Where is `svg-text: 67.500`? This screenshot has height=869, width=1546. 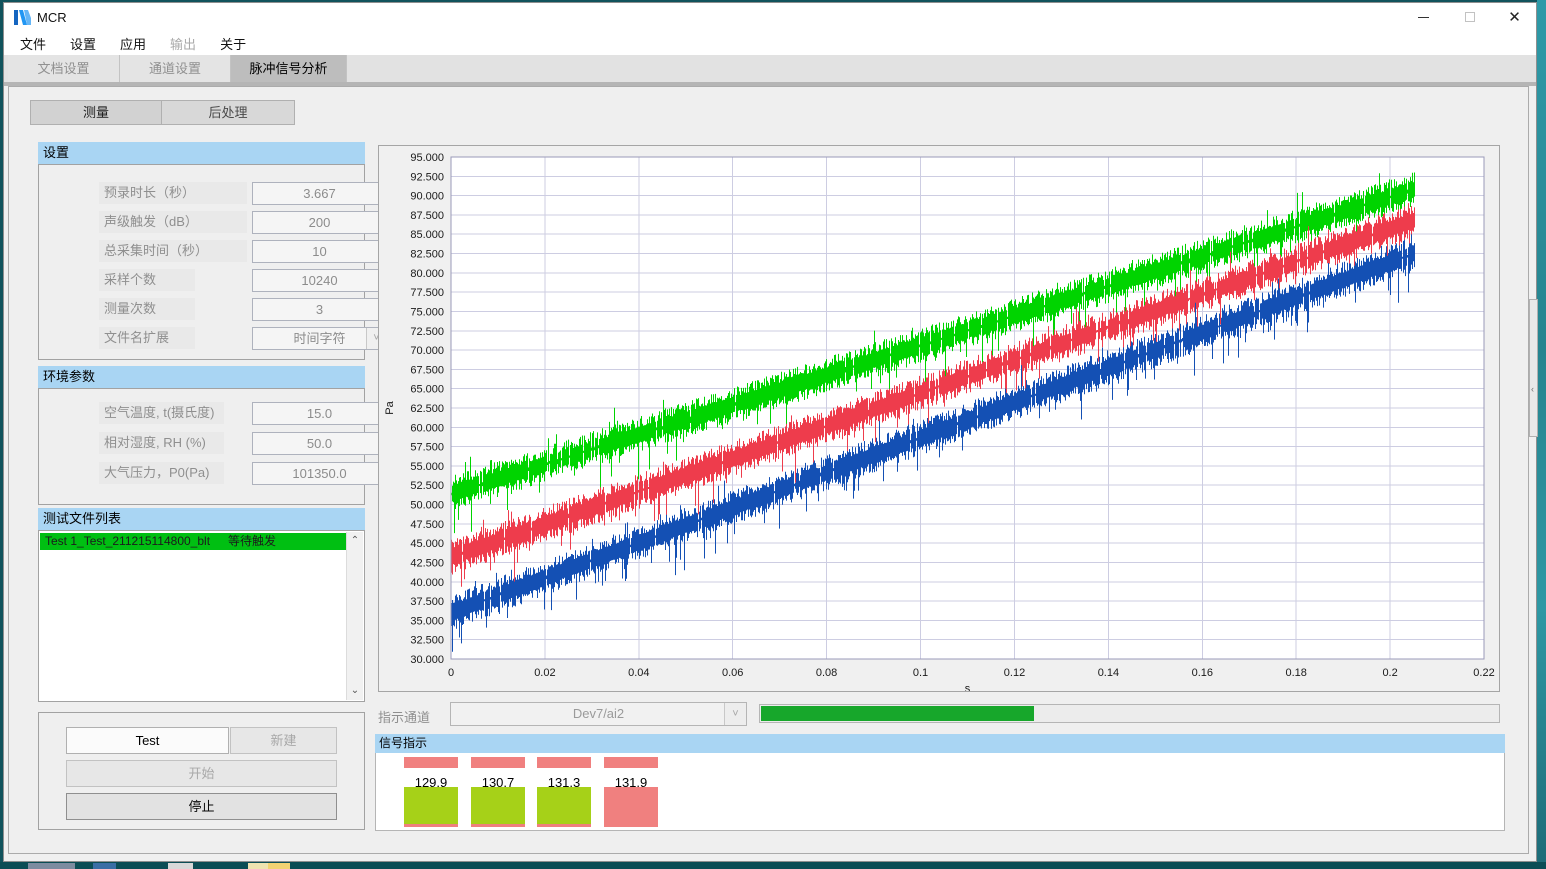 svg-text: 67.500 is located at coordinates (427, 370).